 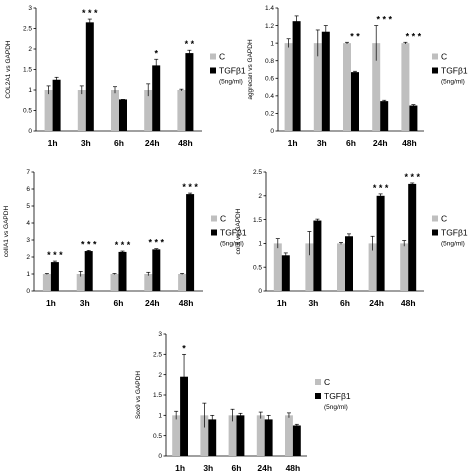 I want to click on legend-label-tgfb1: TGFβ1, so click(x=454, y=71).